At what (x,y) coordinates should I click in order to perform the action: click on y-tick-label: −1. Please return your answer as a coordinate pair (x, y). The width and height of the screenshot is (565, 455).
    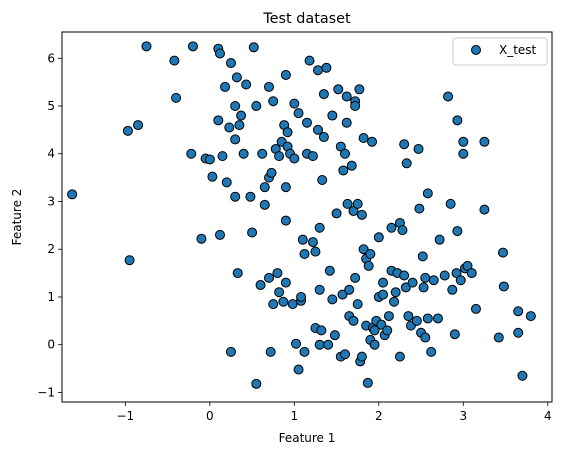
    Looking at the image, I should click on (46, 392).